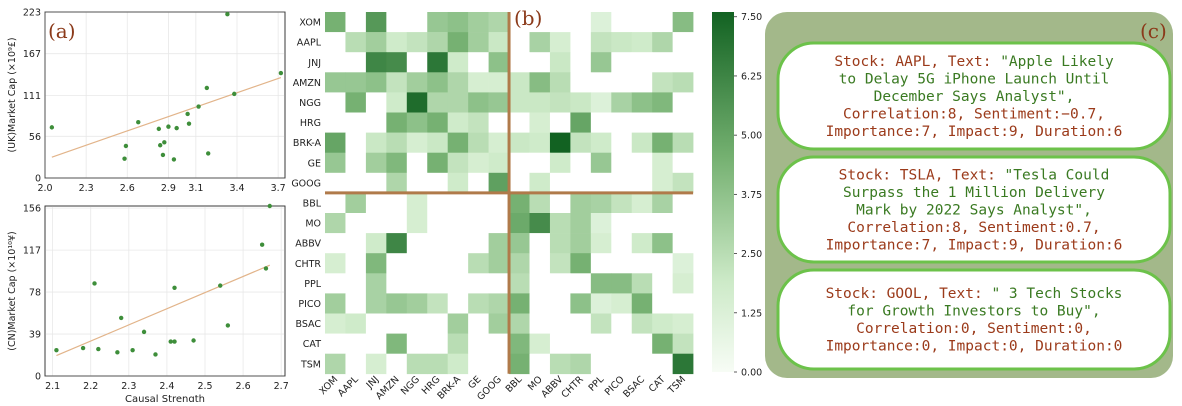 The height and width of the screenshot is (406, 1182). What do you see at coordinates (922, 175) in the screenshot?
I see `card-text-span: Stock: TSLA, Text:` at bounding box center [922, 175].